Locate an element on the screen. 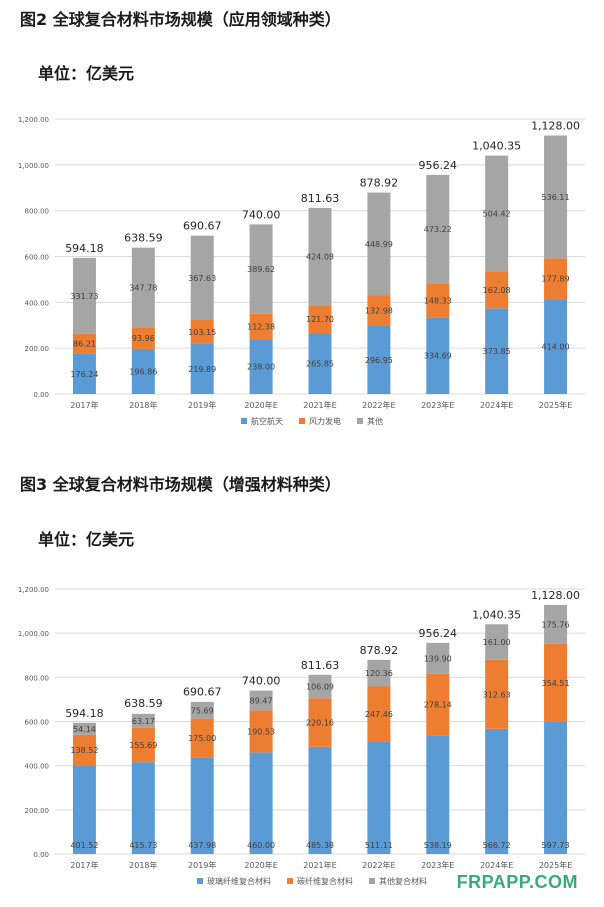 This screenshot has width=604, height=907. data-label: 86.21 is located at coordinates (84, 344).